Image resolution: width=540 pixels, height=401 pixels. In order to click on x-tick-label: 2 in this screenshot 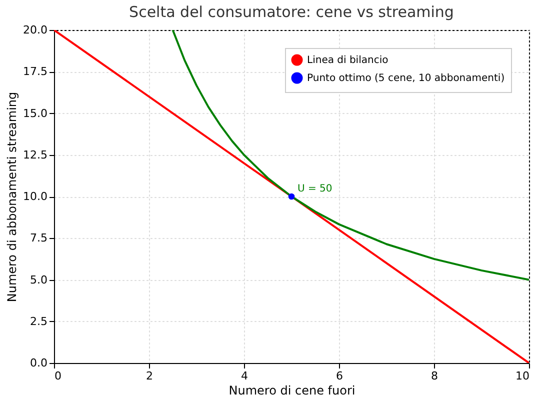, I will do `click(149, 376)`.